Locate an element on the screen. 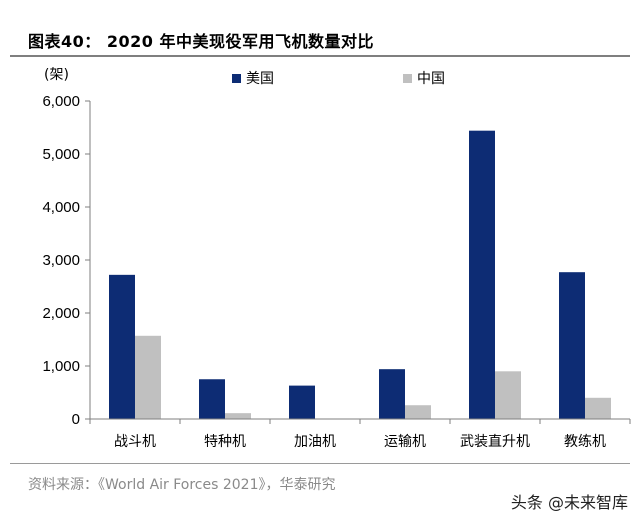  x-tick-label: 武装直升机 is located at coordinates (495, 441).